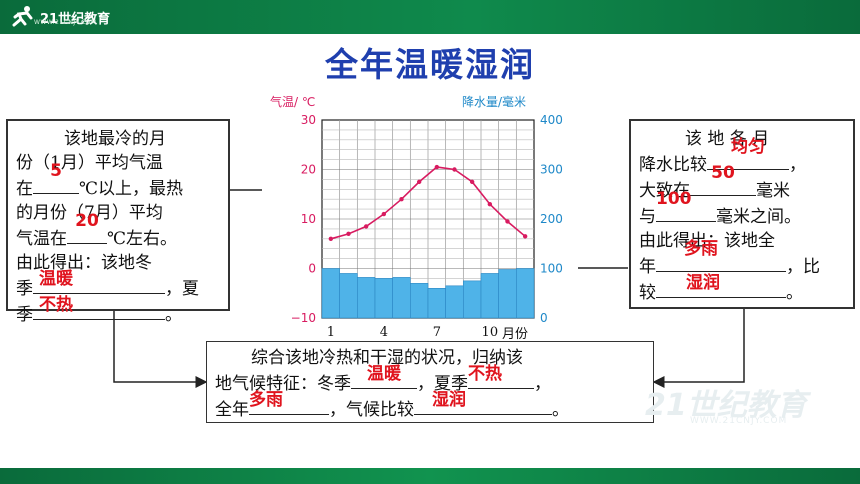  I want to click on summary-line-3b: ，气候比较, so click(371, 410).